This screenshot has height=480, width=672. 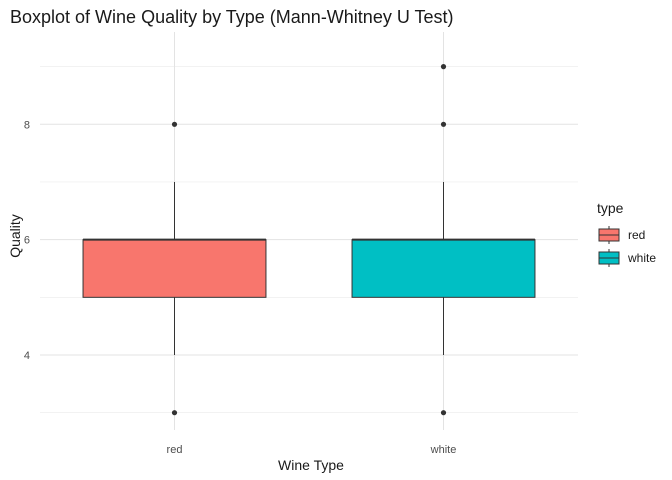 I want to click on x-tick-labels: red white, so click(x=312, y=450).